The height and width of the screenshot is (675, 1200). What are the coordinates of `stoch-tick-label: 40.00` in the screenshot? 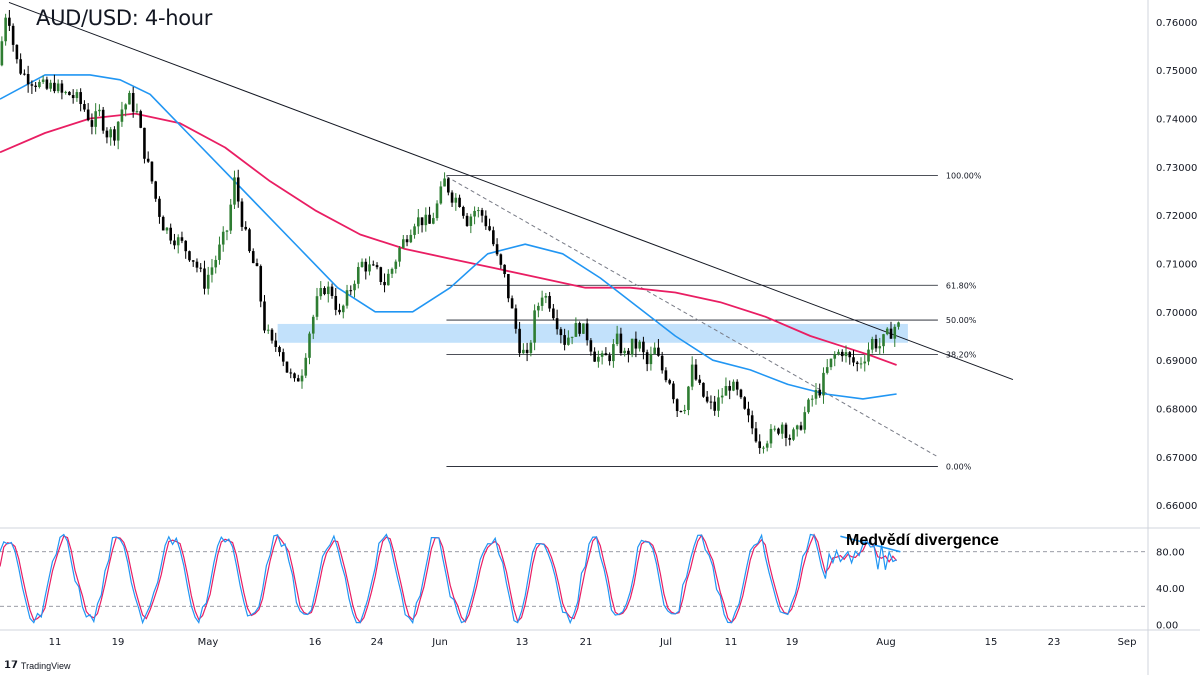 It's located at (1170, 589).